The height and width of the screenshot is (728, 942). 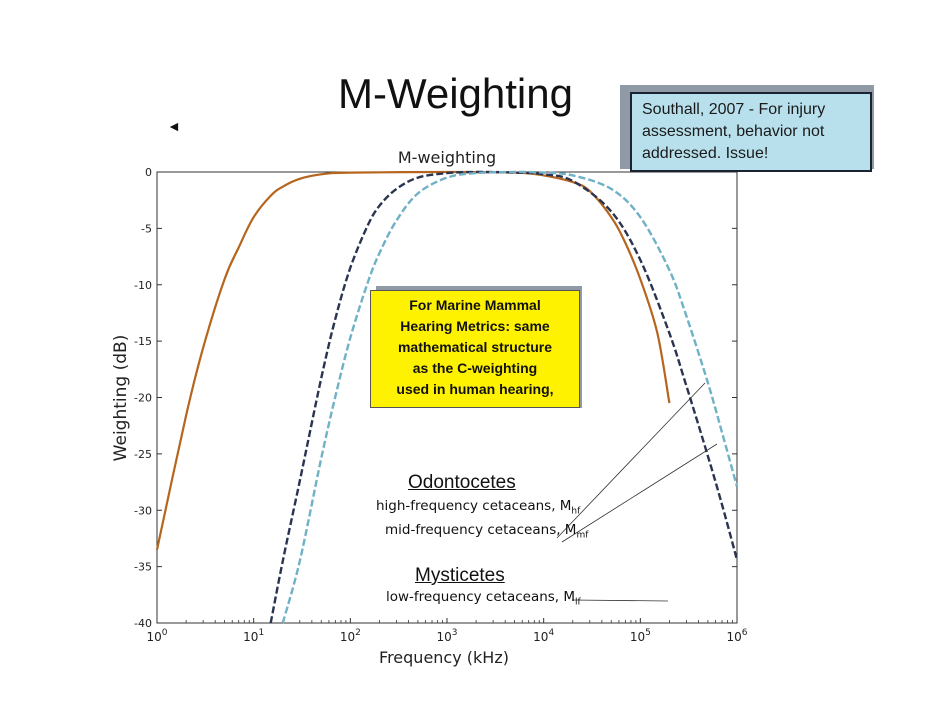 I want to click on callout-line: as the C-weighting, so click(x=475, y=368).